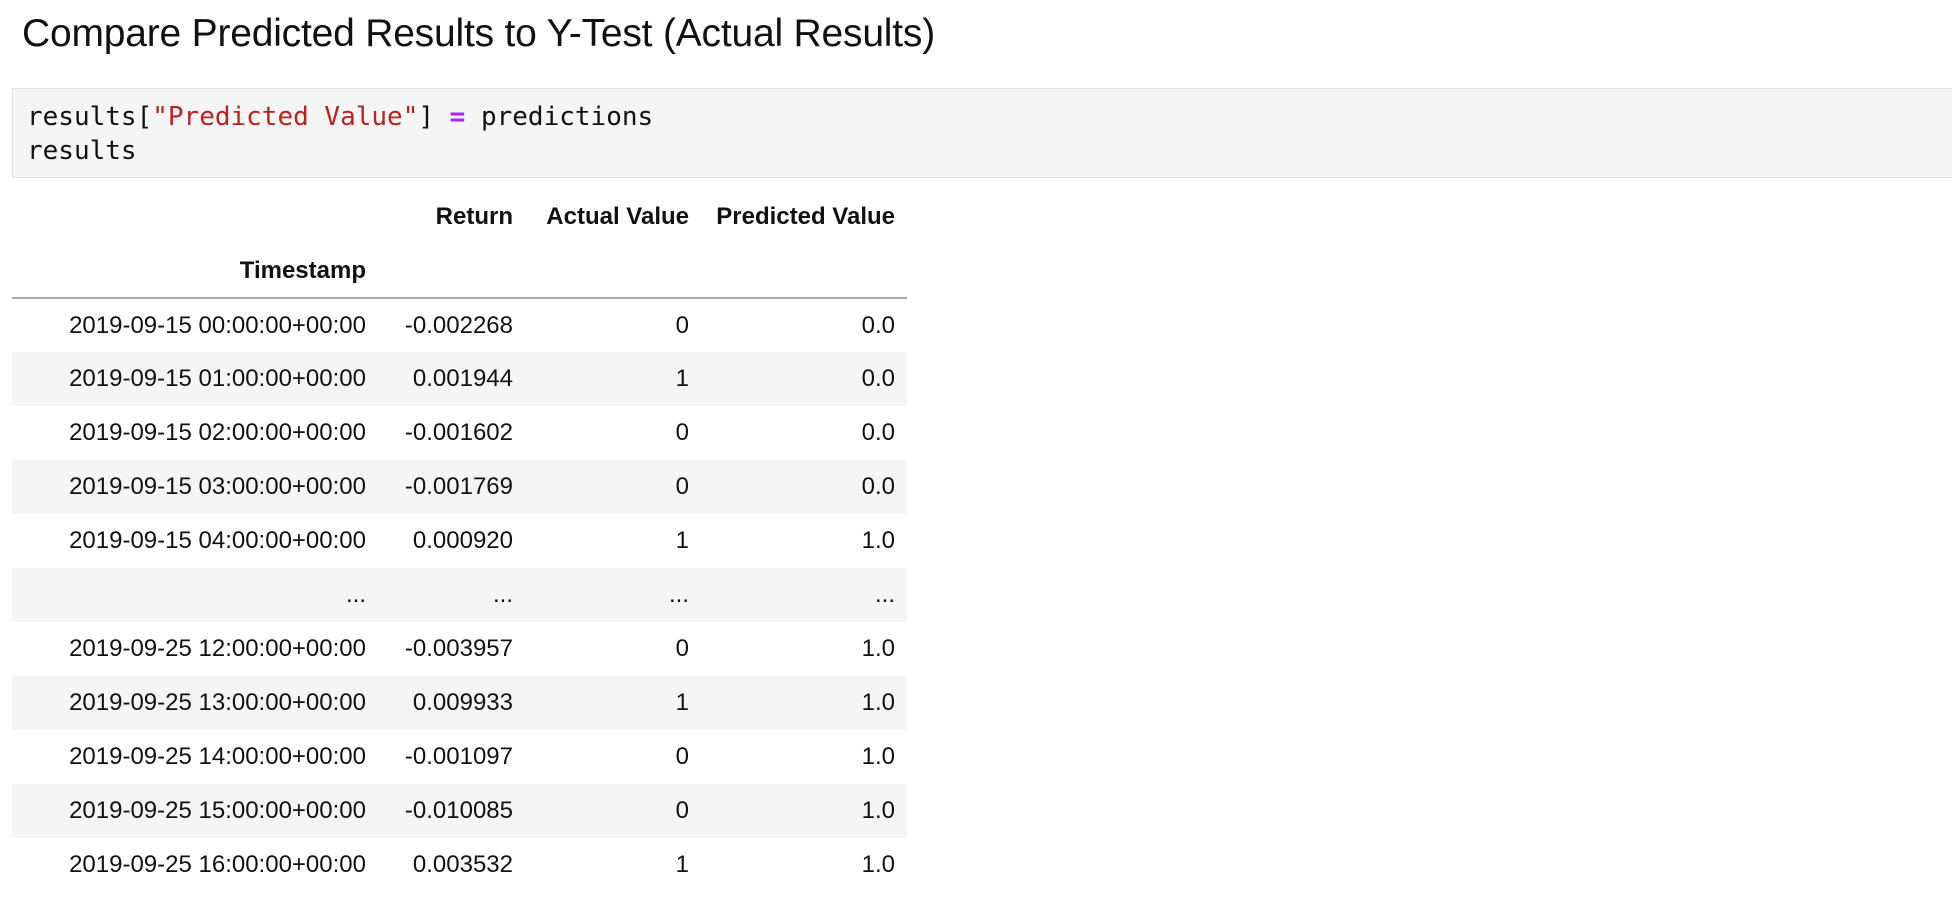  I want to click on return-cell: -0.001097, so click(458, 756).